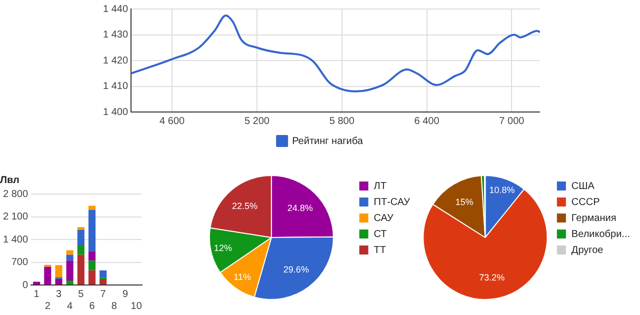  What do you see at coordinates (125, 294) in the screenshot?
I see `x-tick-label: 9` at bounding box center [125, 294].